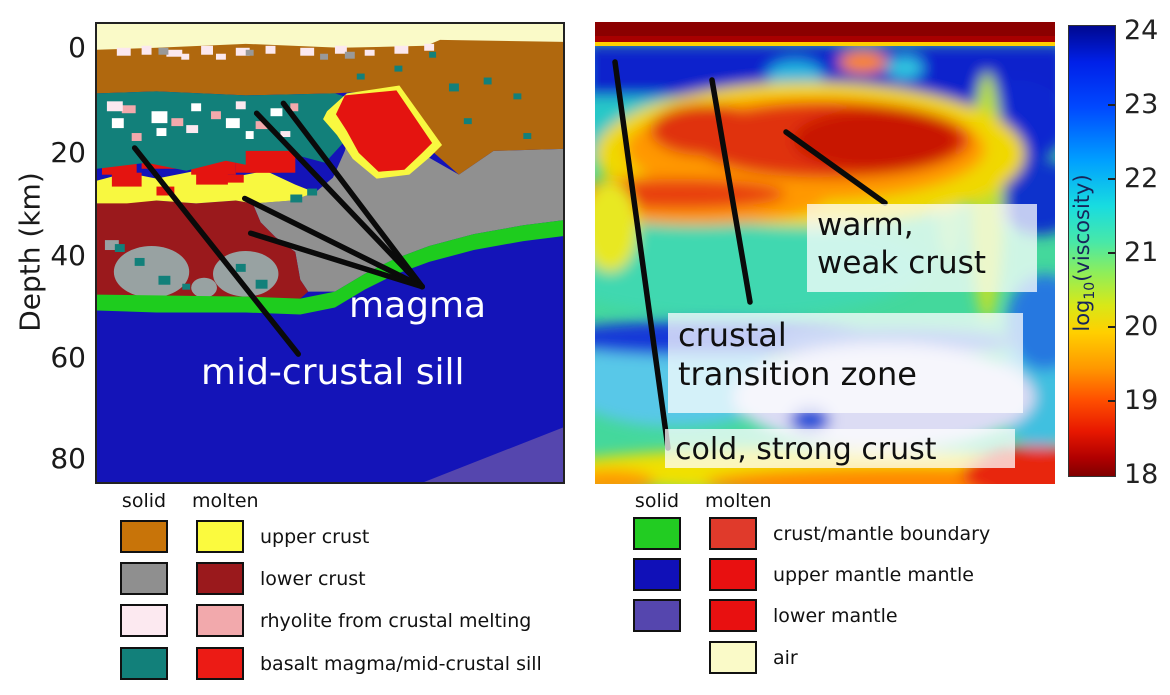 This screenshot has height=695, width=1170. I want to click on colorbar-tick-label: 18, so click(1141, 474).